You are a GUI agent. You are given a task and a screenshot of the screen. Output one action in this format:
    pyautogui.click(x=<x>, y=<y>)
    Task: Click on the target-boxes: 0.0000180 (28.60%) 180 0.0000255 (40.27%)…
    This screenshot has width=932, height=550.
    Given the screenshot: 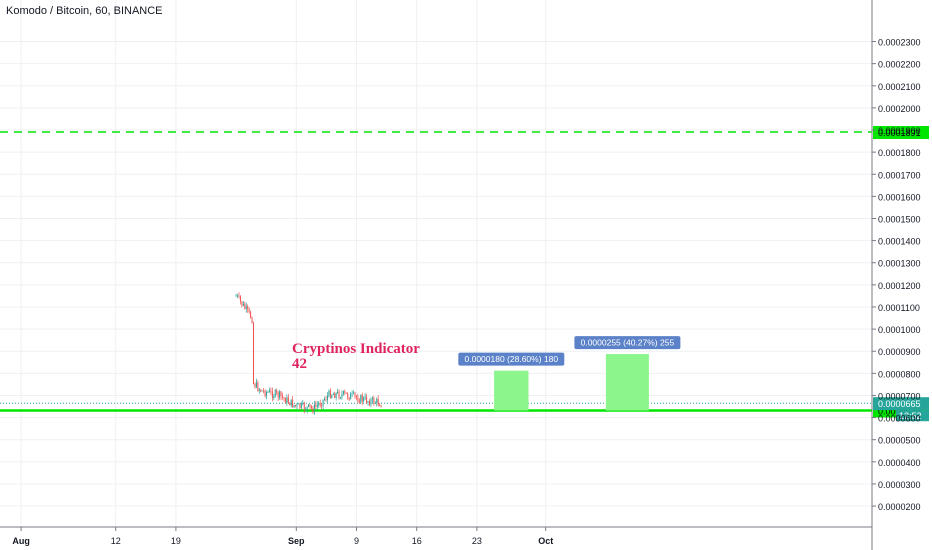 What is the action you would take?
    pyautogui.click(x=569, y=373)
    